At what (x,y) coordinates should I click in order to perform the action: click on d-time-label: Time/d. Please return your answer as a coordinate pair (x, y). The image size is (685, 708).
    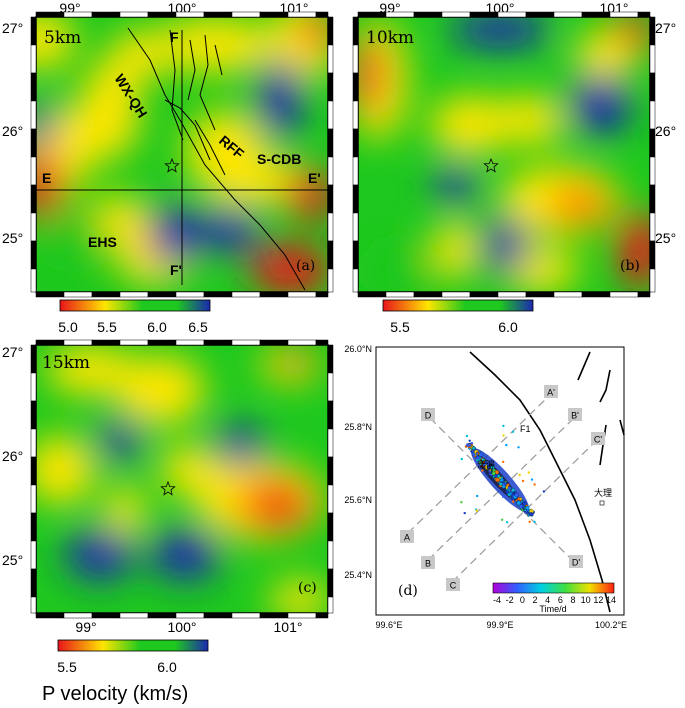
    Looking at the image, I should click on (552, 609).